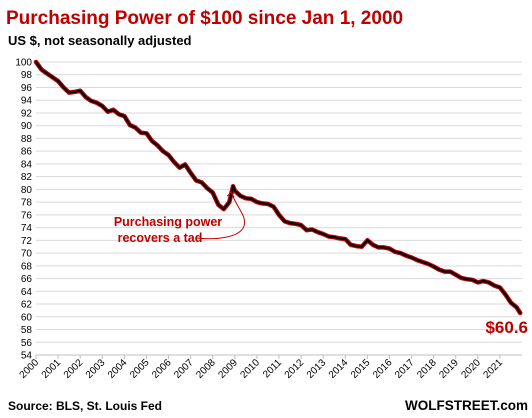 The width and height of the screenshot is (532, 418). Describe the element at coordinates (27, 356) in the screenshot. I see `y-tick-label: 54` at that location.